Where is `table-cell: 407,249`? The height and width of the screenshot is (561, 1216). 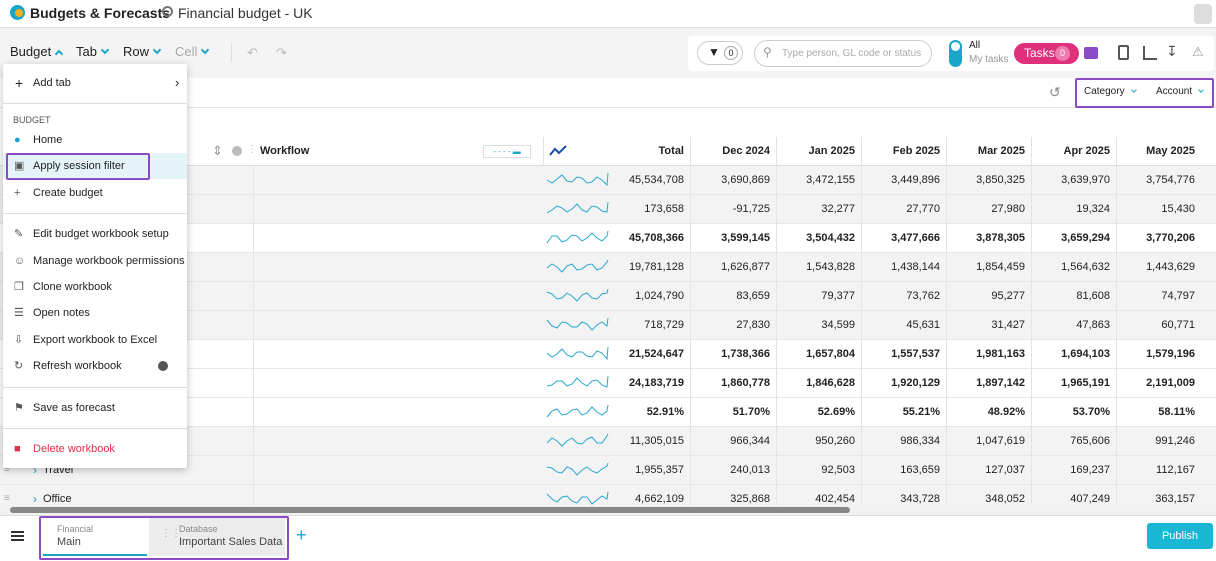 table-cell: 407,249 is located at coordinates (1073, 495).